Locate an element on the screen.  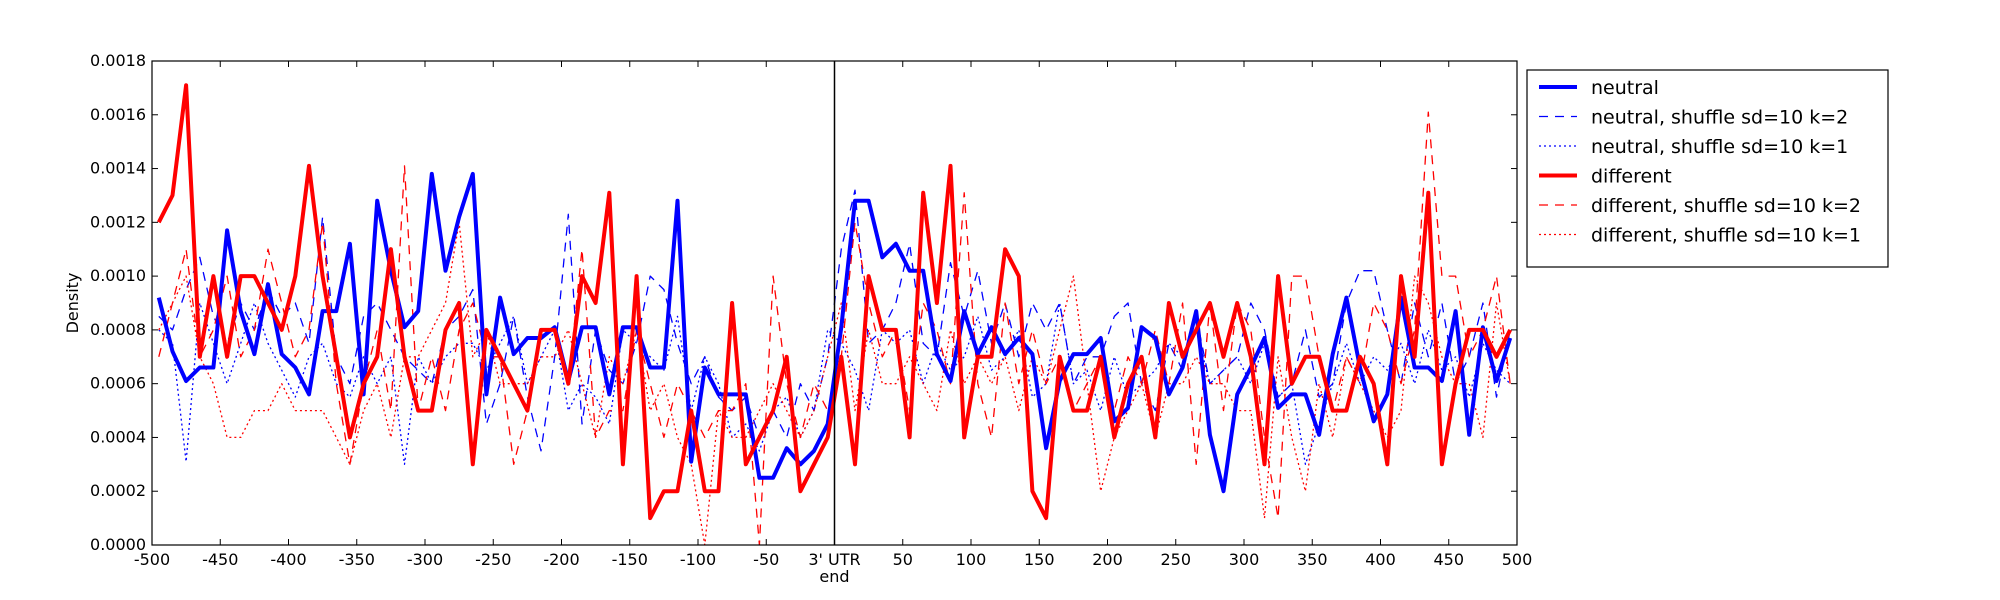
x-tick-label: 300 is located at coordinates (1244, 559).